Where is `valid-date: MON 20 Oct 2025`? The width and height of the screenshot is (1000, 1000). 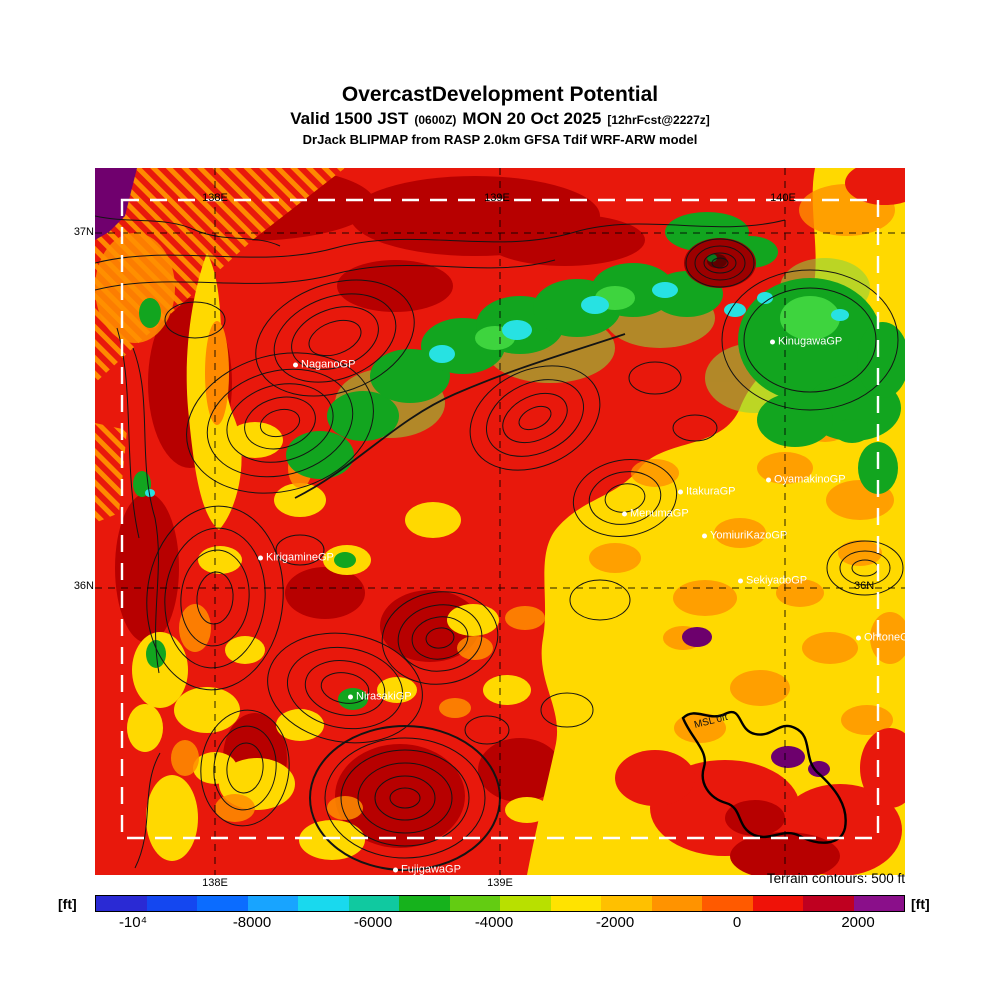
valid-date: MON 20 Oct 2025 is located at coordinates (532, 118).